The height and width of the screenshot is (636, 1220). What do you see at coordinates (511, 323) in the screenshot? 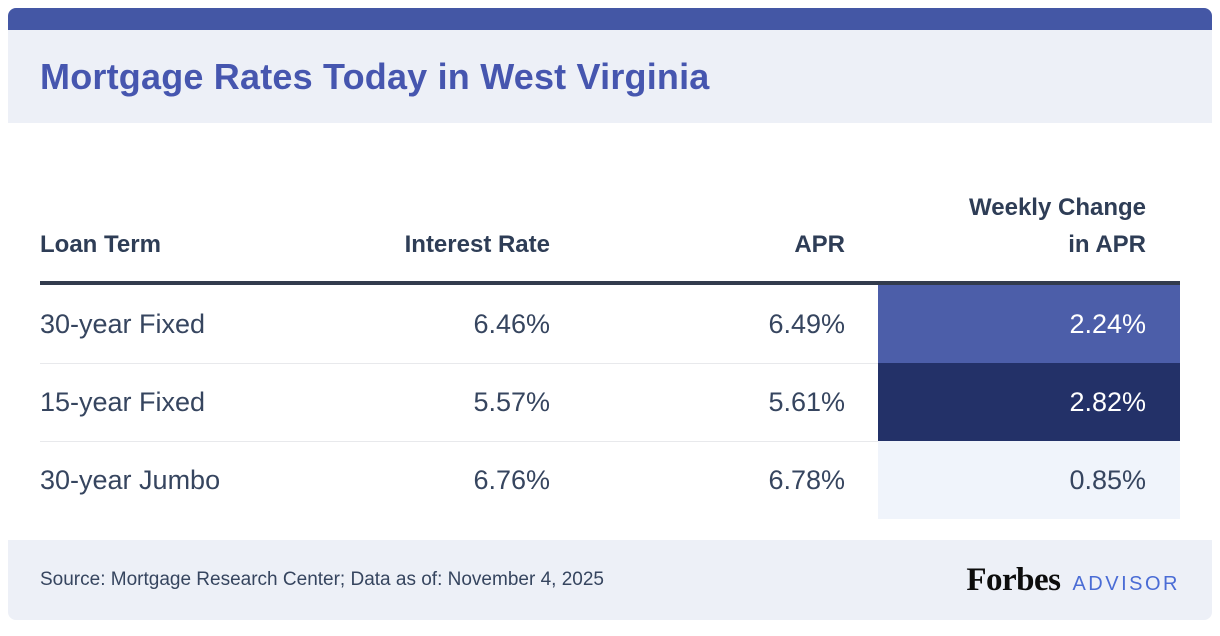
I see `interest-rate-value: 6.46%` at bounding box center [511, 323].